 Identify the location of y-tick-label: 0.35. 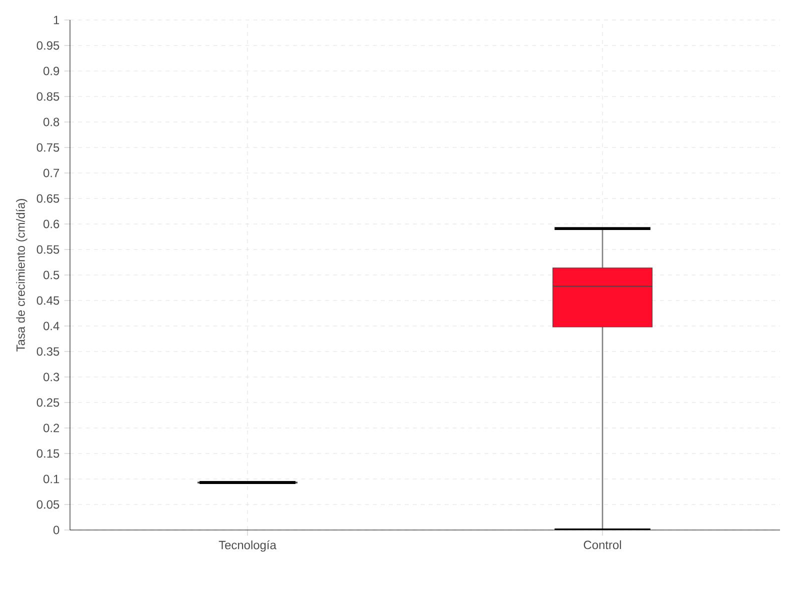
(48, 351).